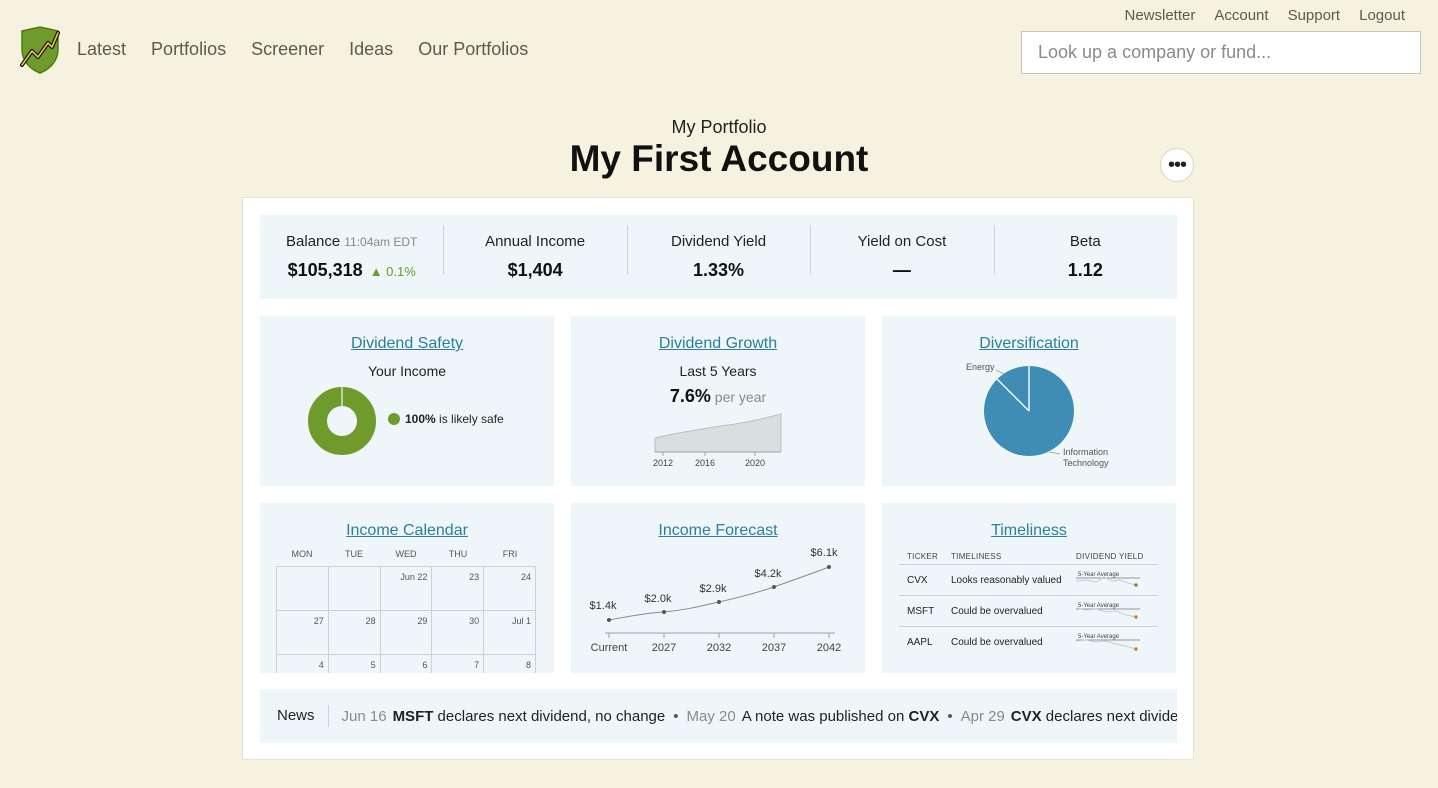  I want to click on growth-subtitle: Last 5 Years, so click(718, 371).